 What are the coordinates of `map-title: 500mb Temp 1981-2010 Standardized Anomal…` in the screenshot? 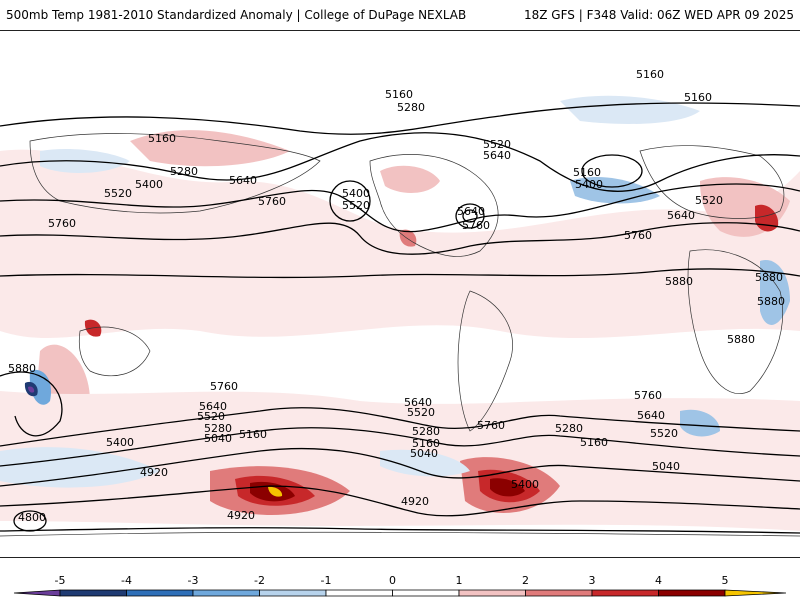 It's located at (236, 15).